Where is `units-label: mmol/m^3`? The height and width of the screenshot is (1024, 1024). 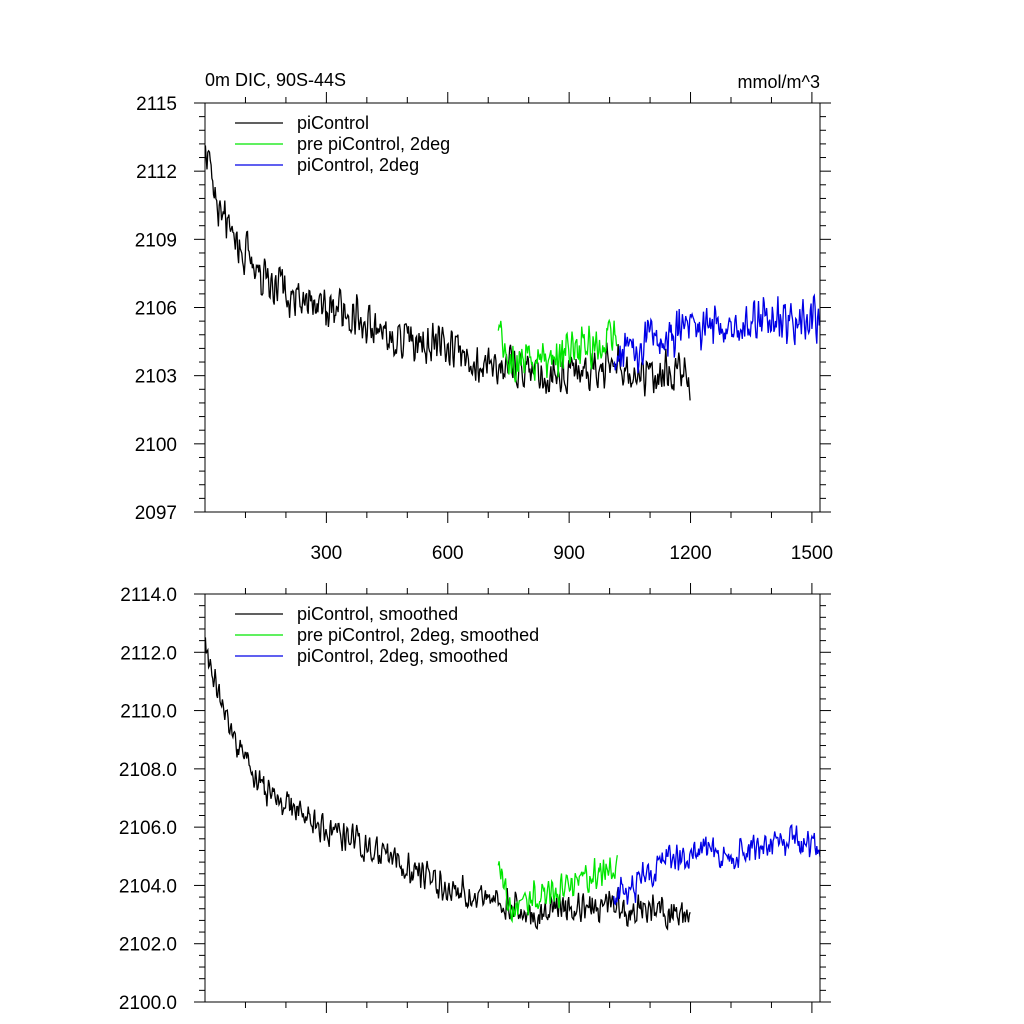
units-label: mmol/m^3 is located at coordinates (779, 82).